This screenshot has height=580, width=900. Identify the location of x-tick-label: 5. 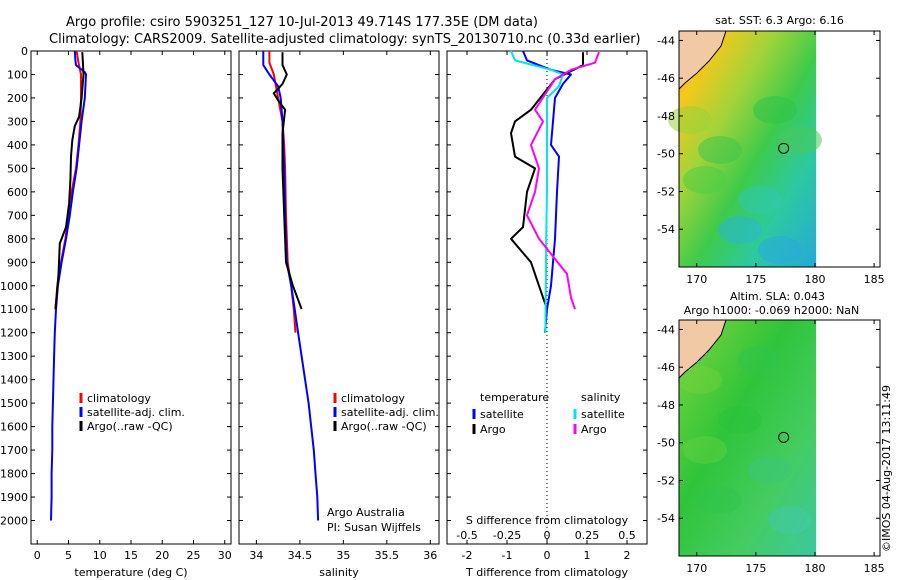
(68, 555).